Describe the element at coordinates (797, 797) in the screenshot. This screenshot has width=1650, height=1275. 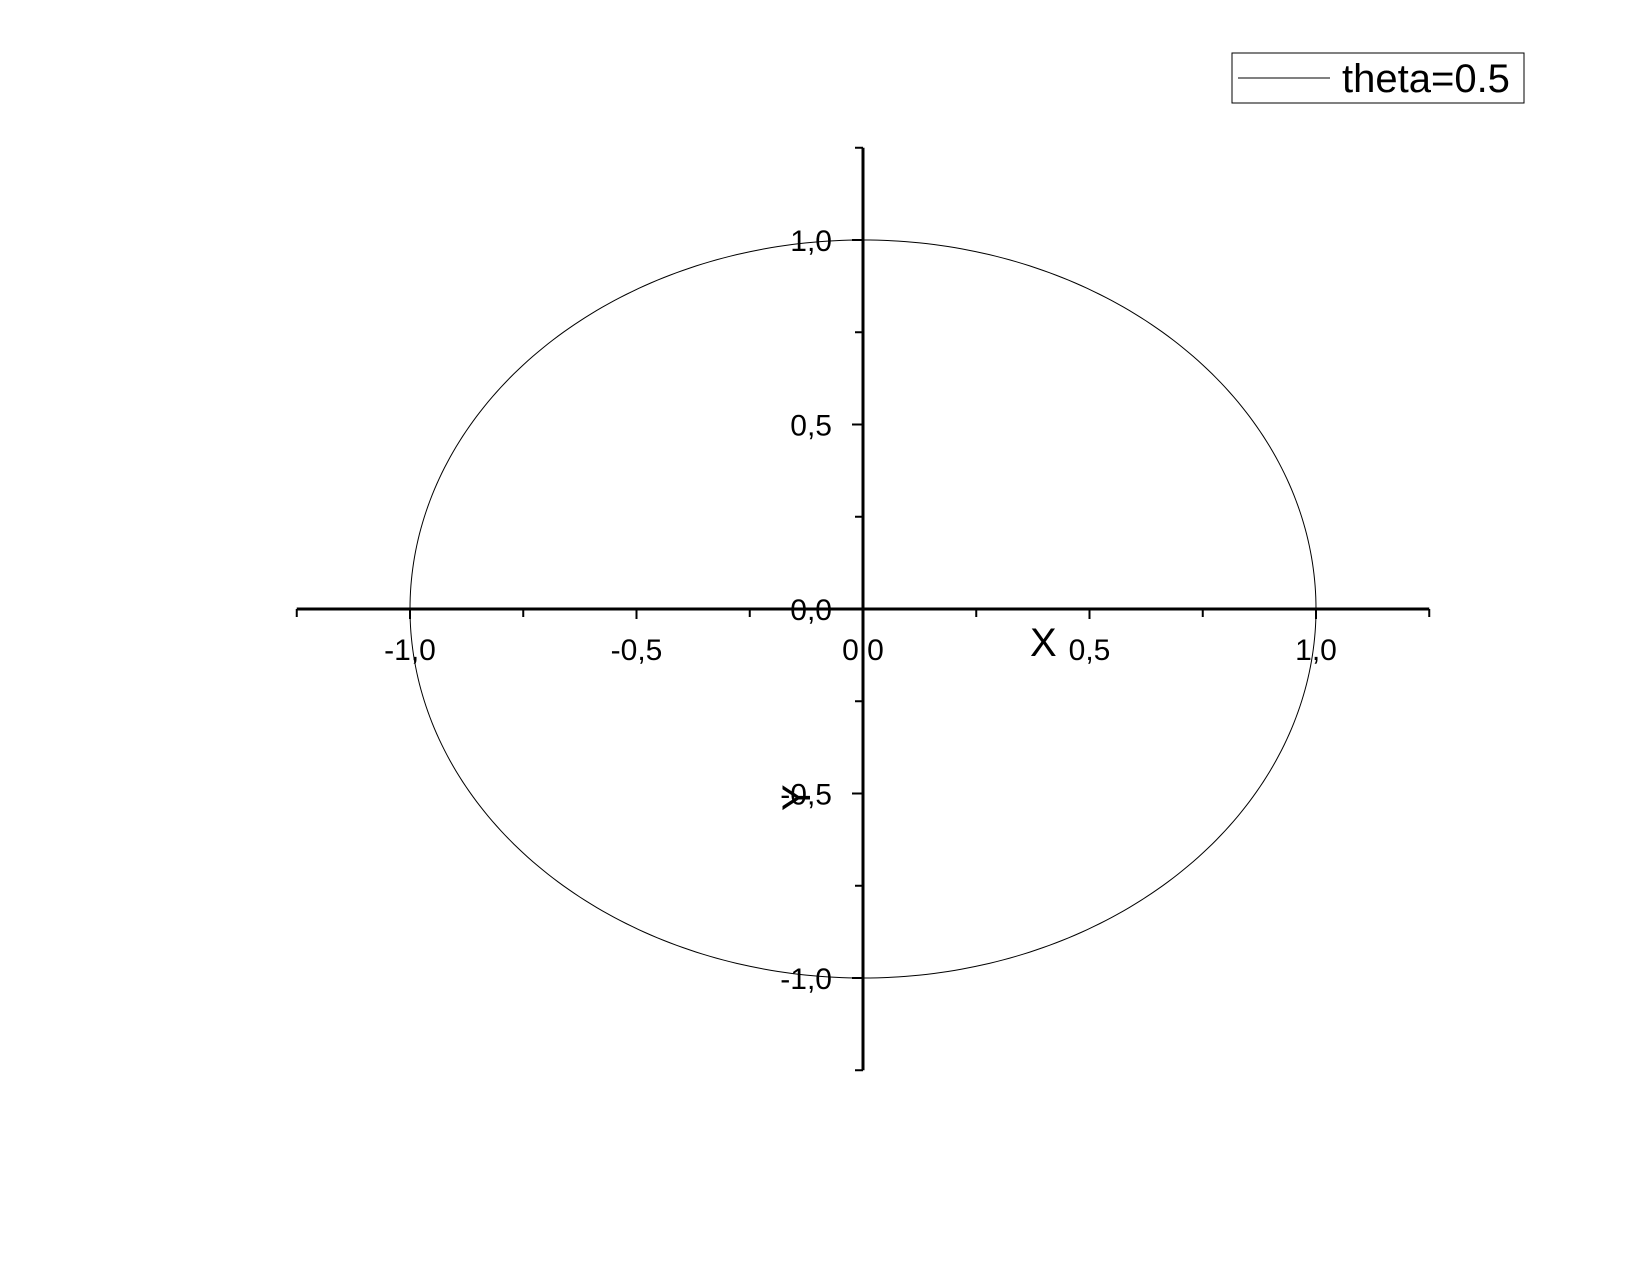
I see `y-axis-title: Y` at that location.